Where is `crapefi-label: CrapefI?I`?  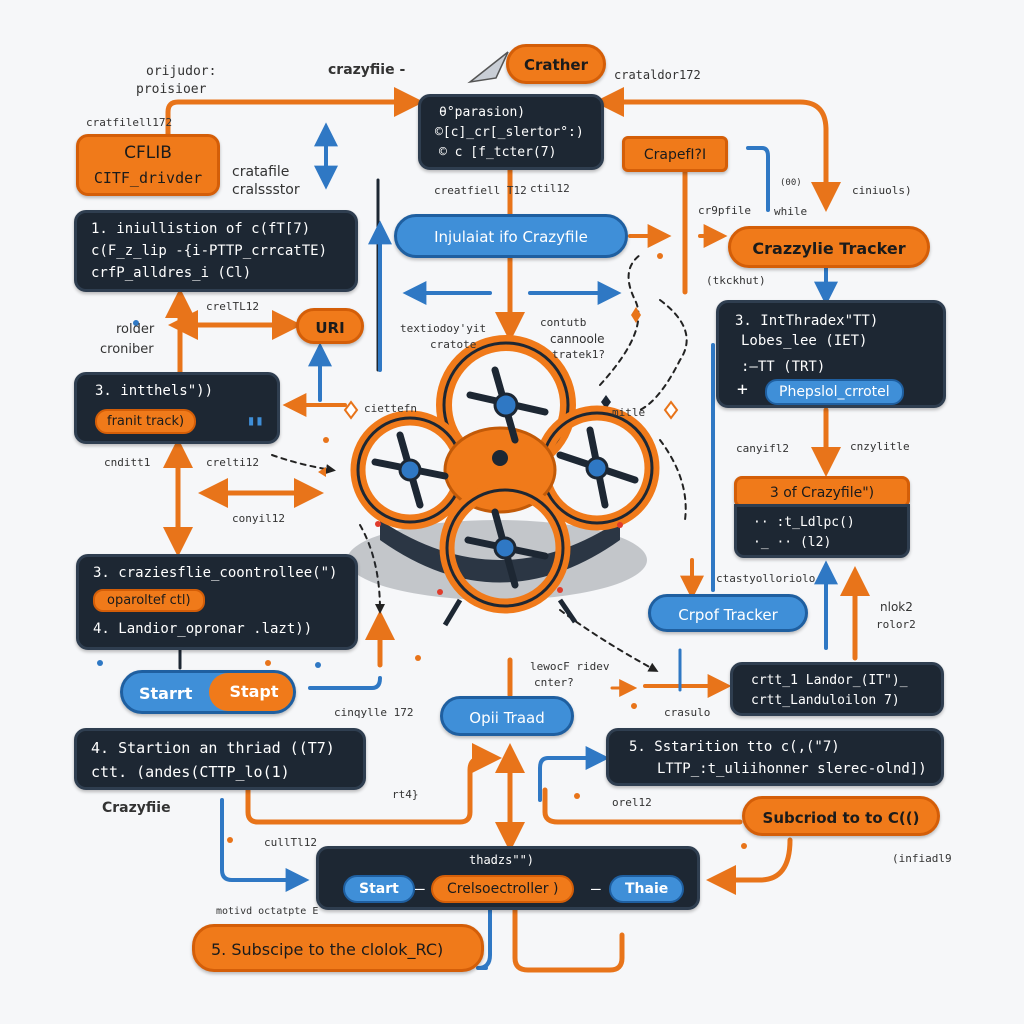
crapefi-label: CrapefI?I is located at coordinates (675, 155).